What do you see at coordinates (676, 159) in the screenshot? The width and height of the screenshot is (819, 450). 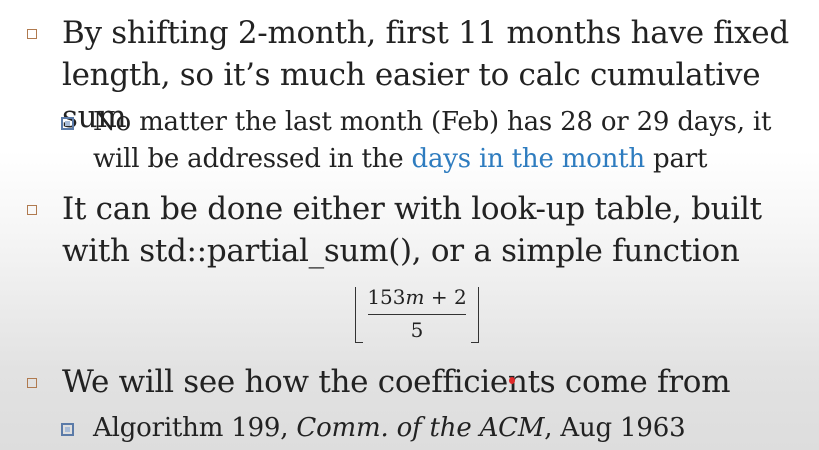 I see `bullet-1-sub-text-after: part` at bounding box center [676, 159].